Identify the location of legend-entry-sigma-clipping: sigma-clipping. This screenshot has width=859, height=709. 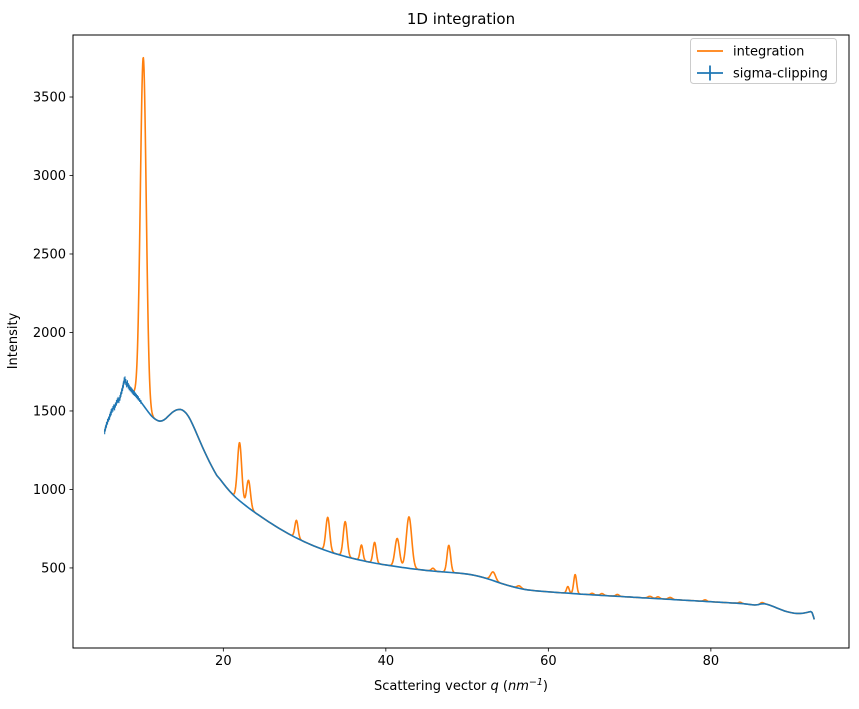
(762, 73).